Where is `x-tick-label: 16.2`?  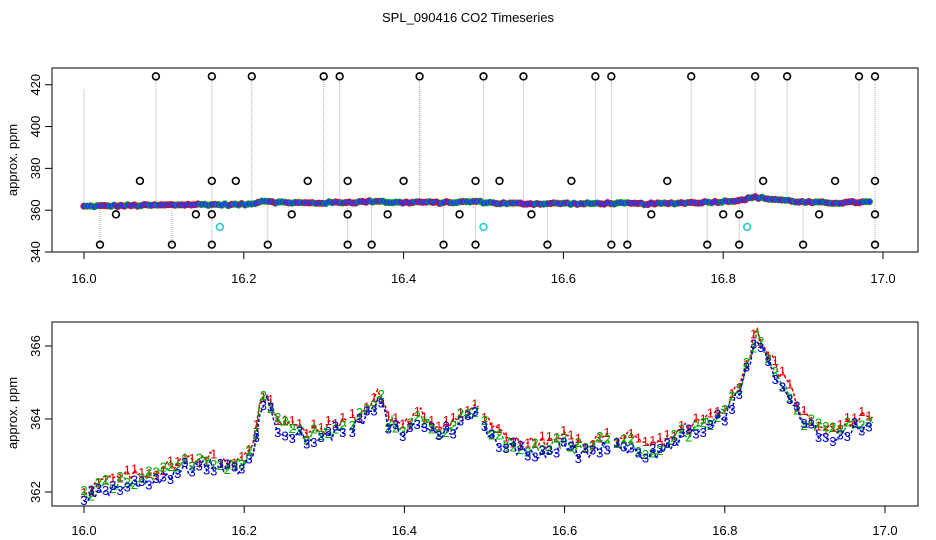
x-tick-label: 16.2 is located at coordinates (243, 278).